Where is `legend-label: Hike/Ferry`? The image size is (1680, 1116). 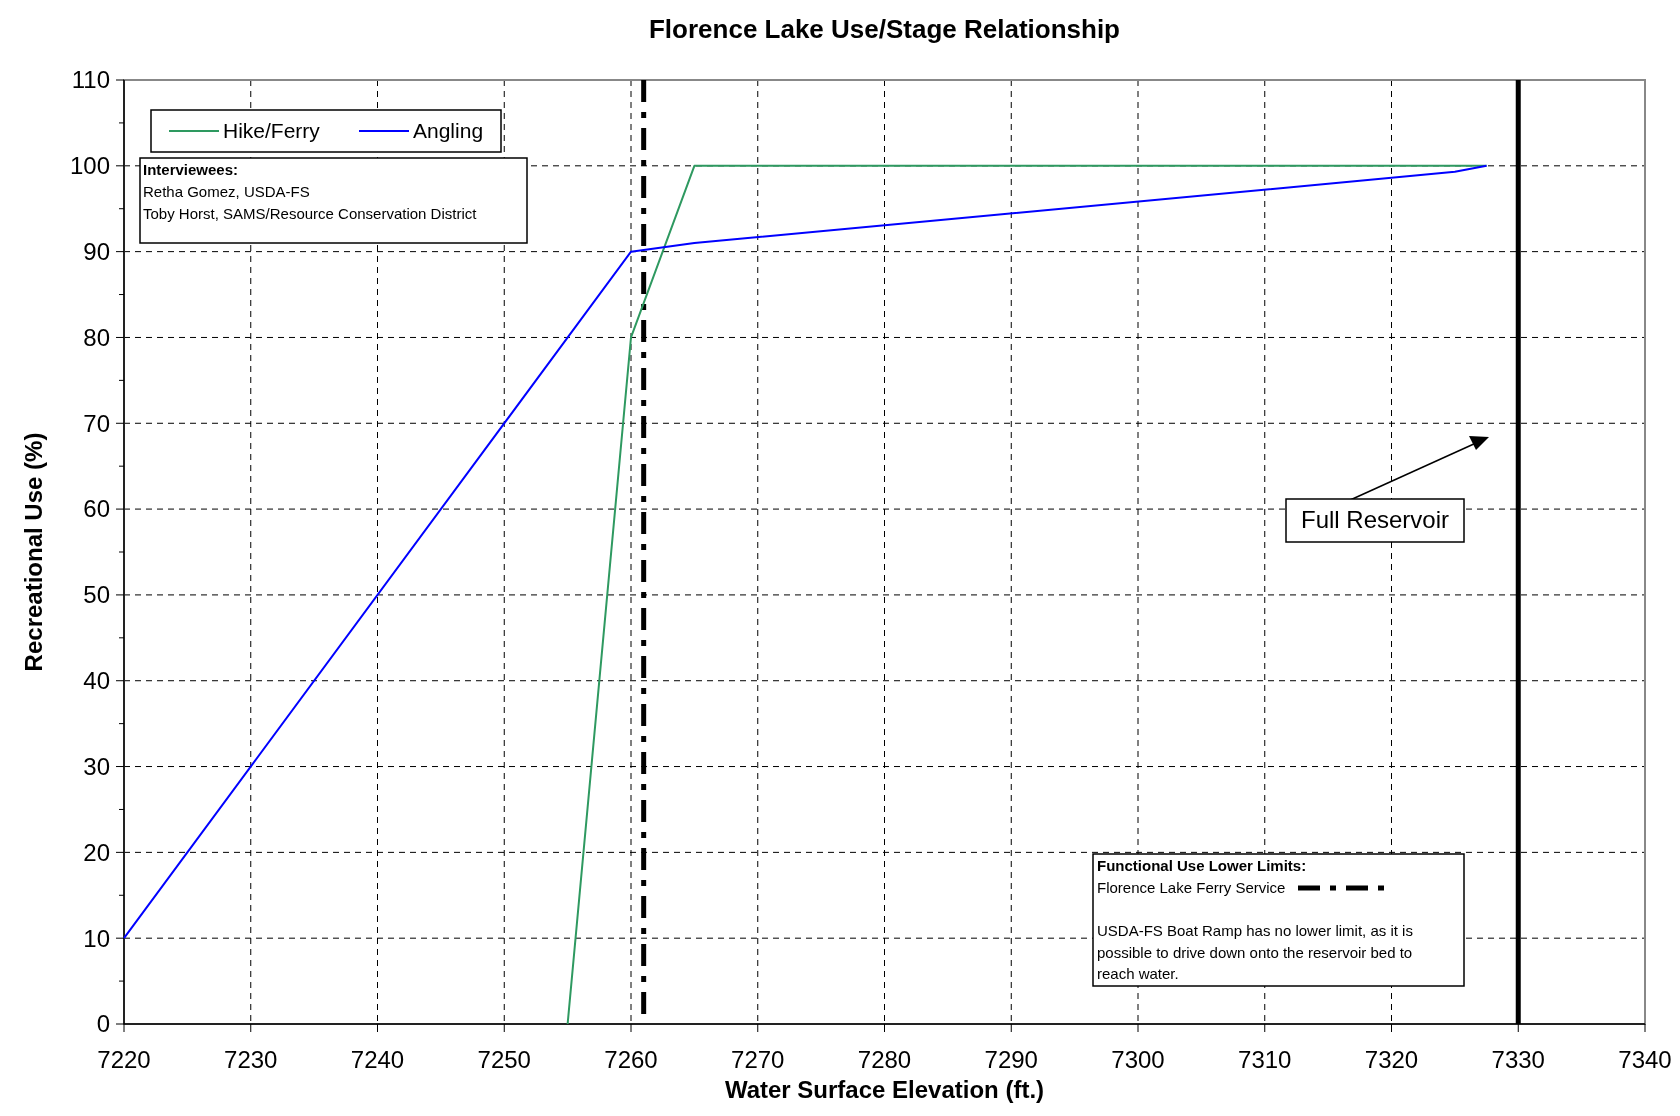
legend-label: Hike/Ferry is located at coordinates (272, 131).